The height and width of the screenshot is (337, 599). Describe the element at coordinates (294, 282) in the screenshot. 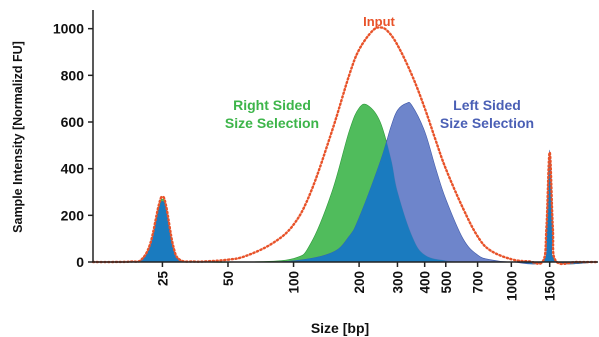

I see `x-tick-label: 100` at that location.